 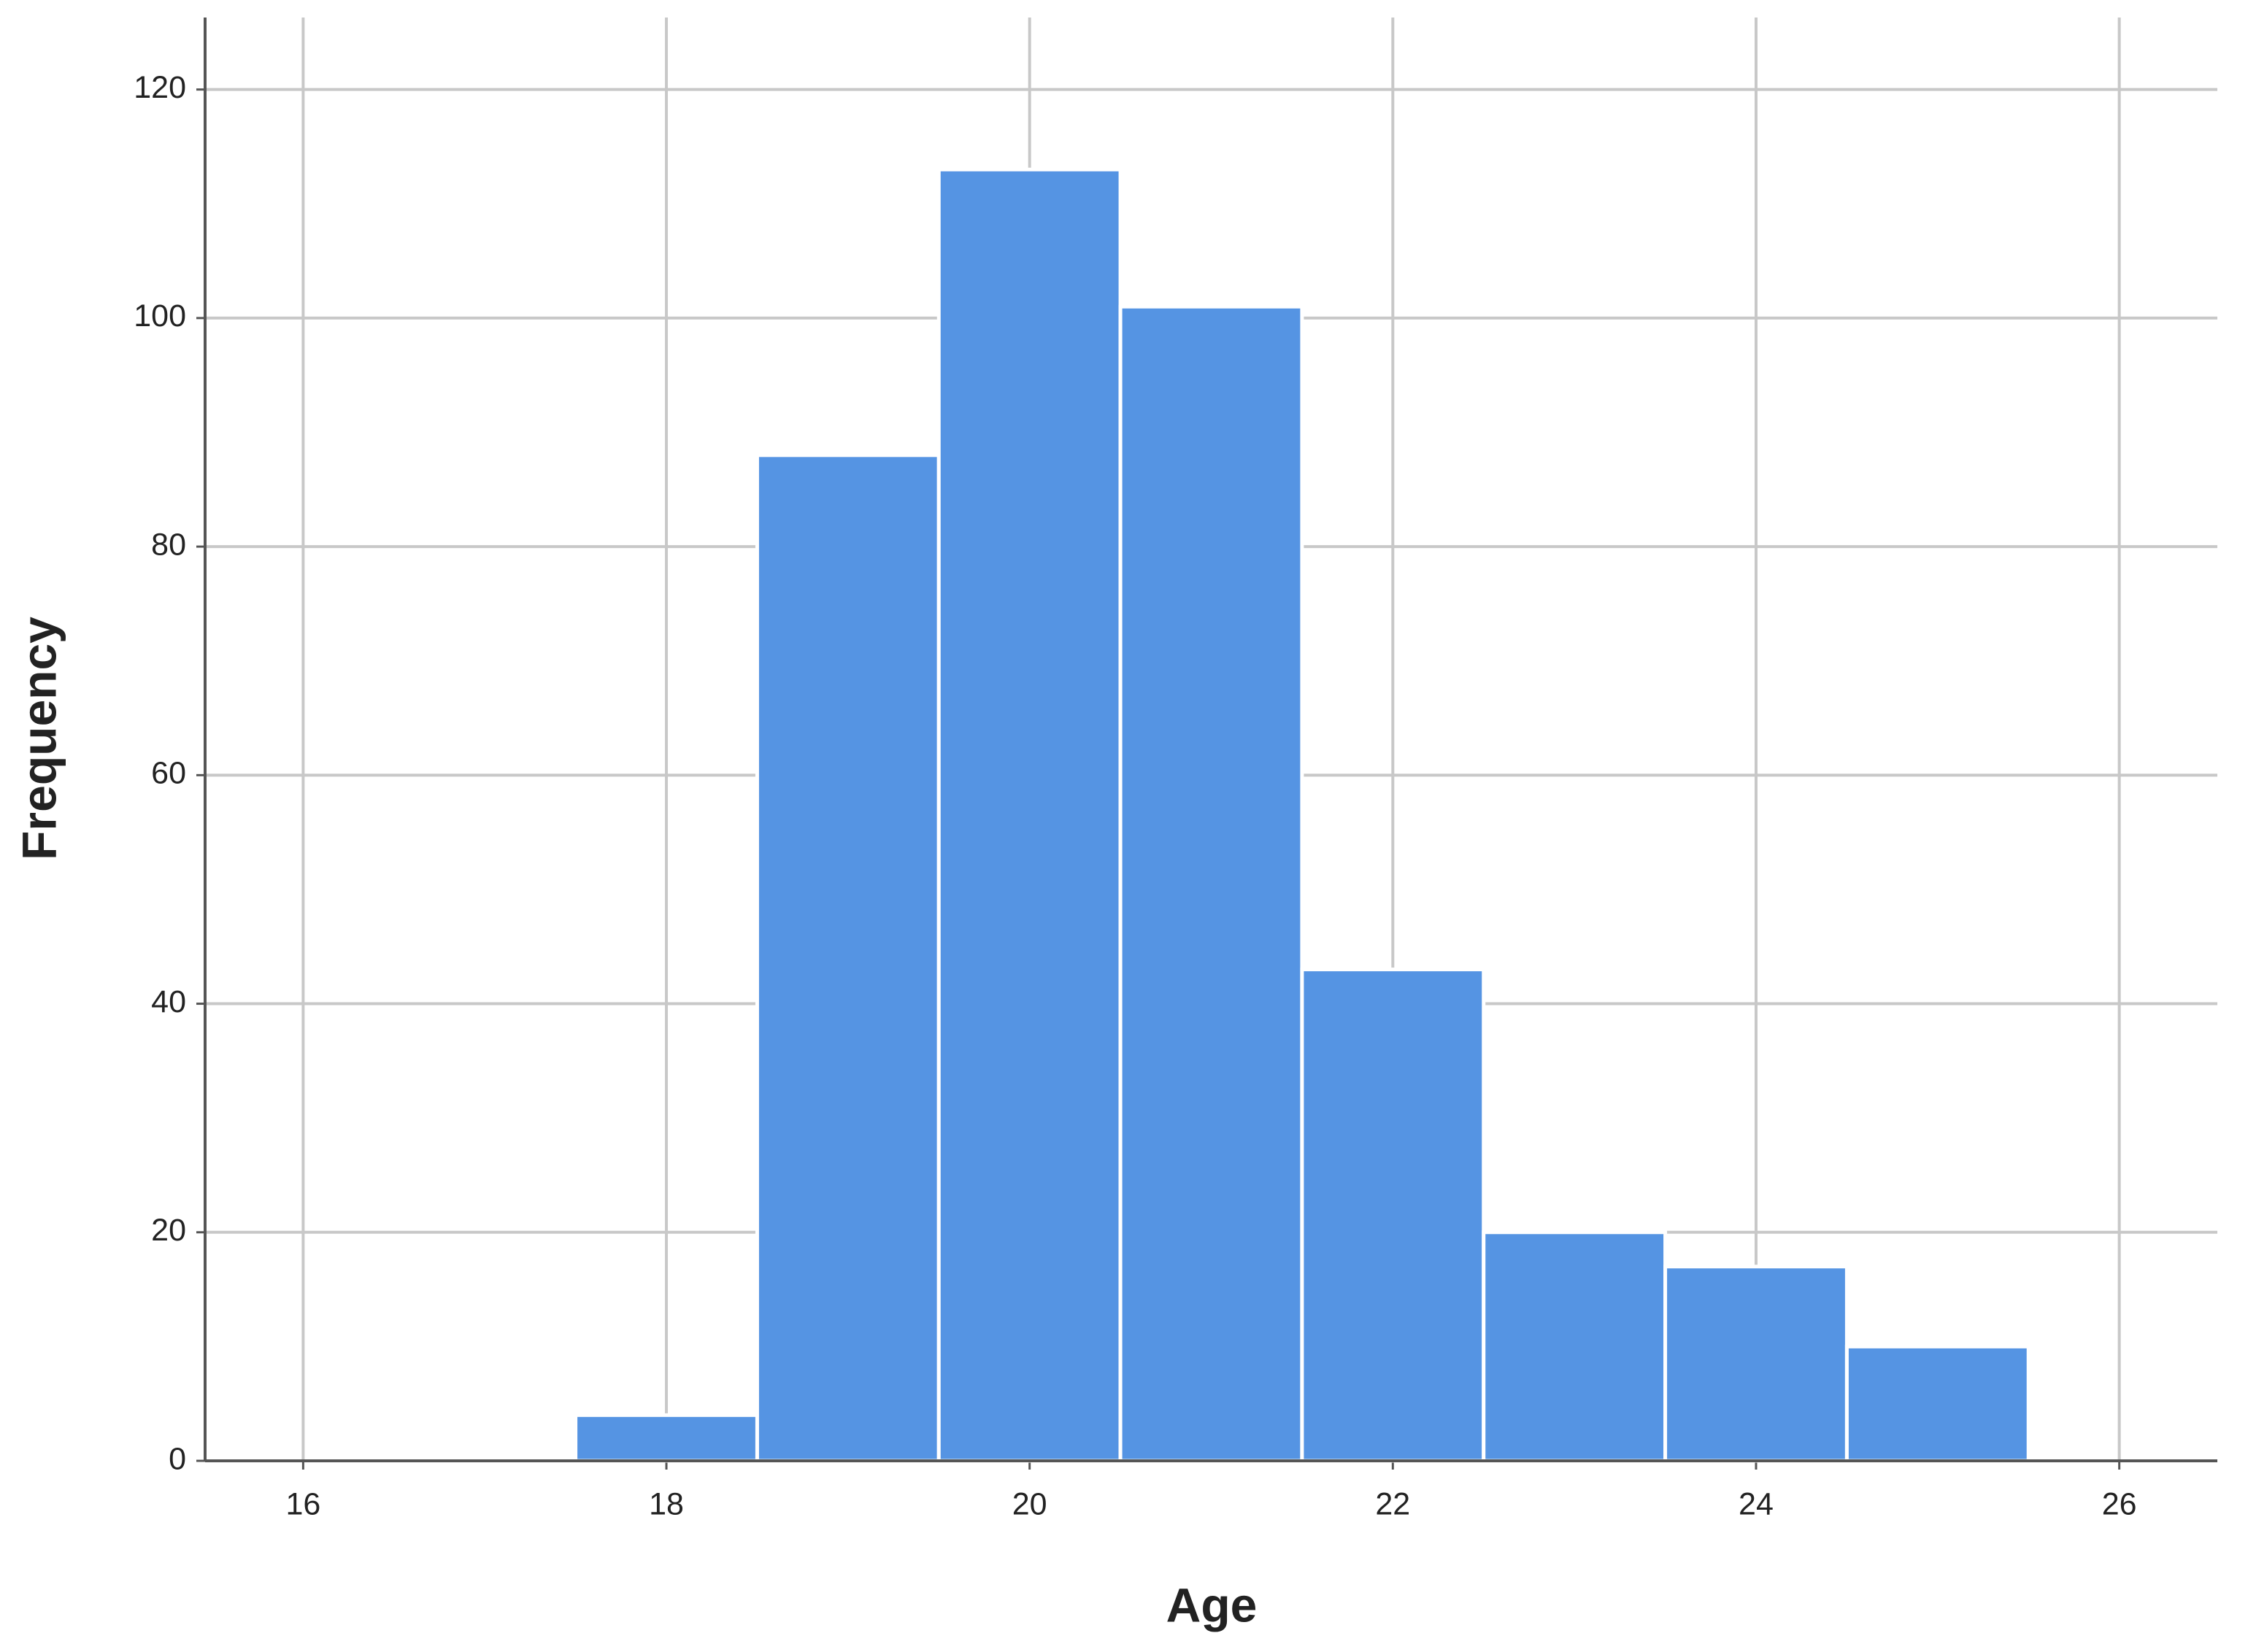 What do you see at coordinates (302, 1504) in the screenshot?
I see `x-tick-label: 16` at bounding box center [302, 1504].